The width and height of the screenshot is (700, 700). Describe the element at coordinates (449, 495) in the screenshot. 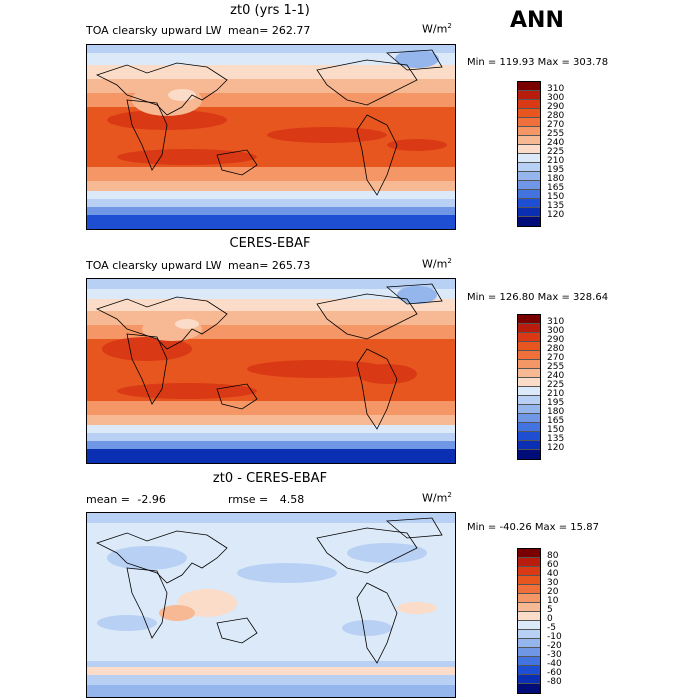

I see `panel3-units-sup: 2` at that location.